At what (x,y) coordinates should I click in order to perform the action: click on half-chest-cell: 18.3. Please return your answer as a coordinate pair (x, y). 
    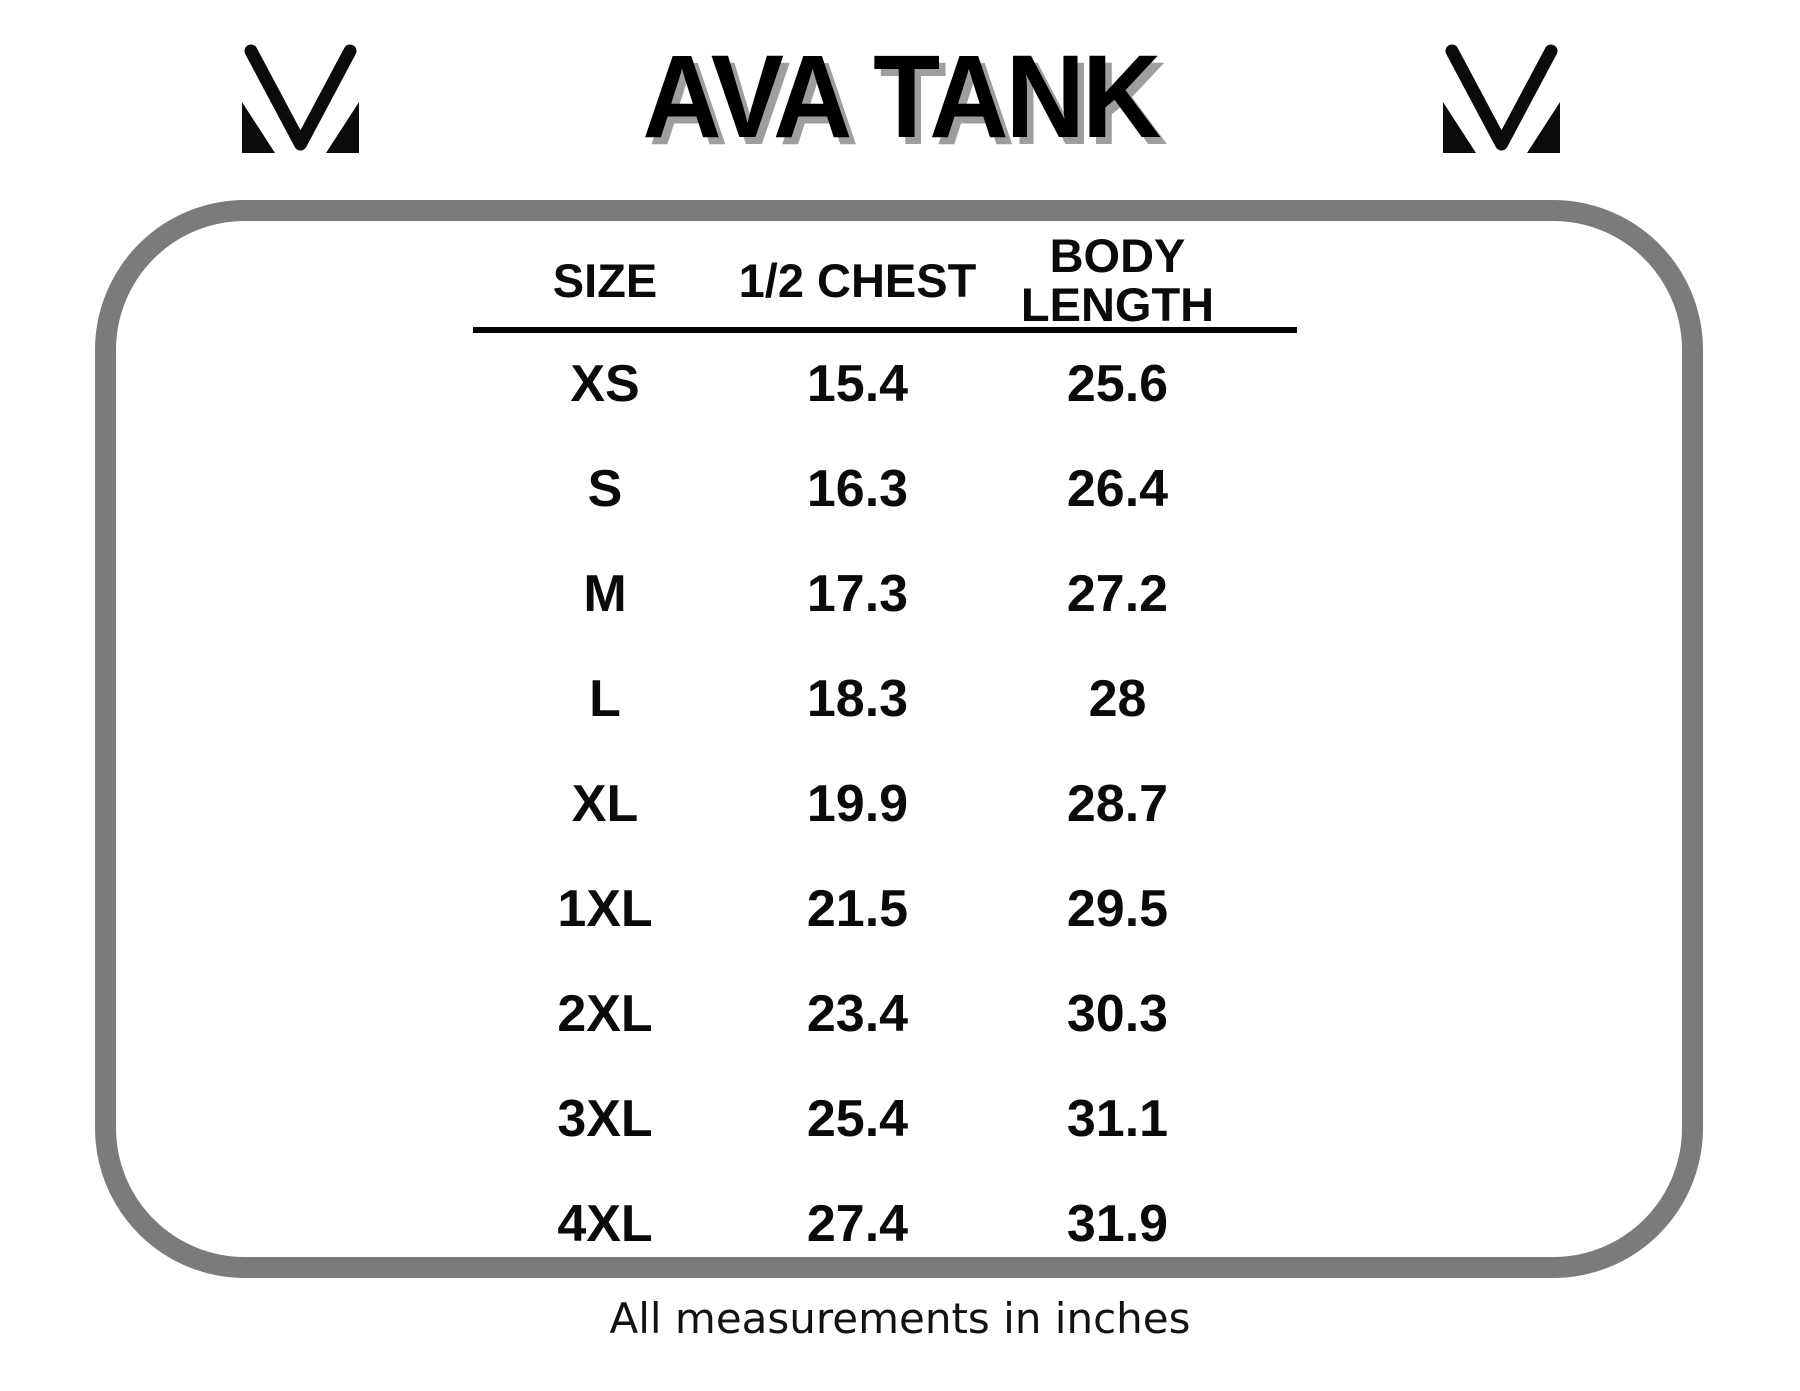
    Looking at the image, I should click on (857, 698).